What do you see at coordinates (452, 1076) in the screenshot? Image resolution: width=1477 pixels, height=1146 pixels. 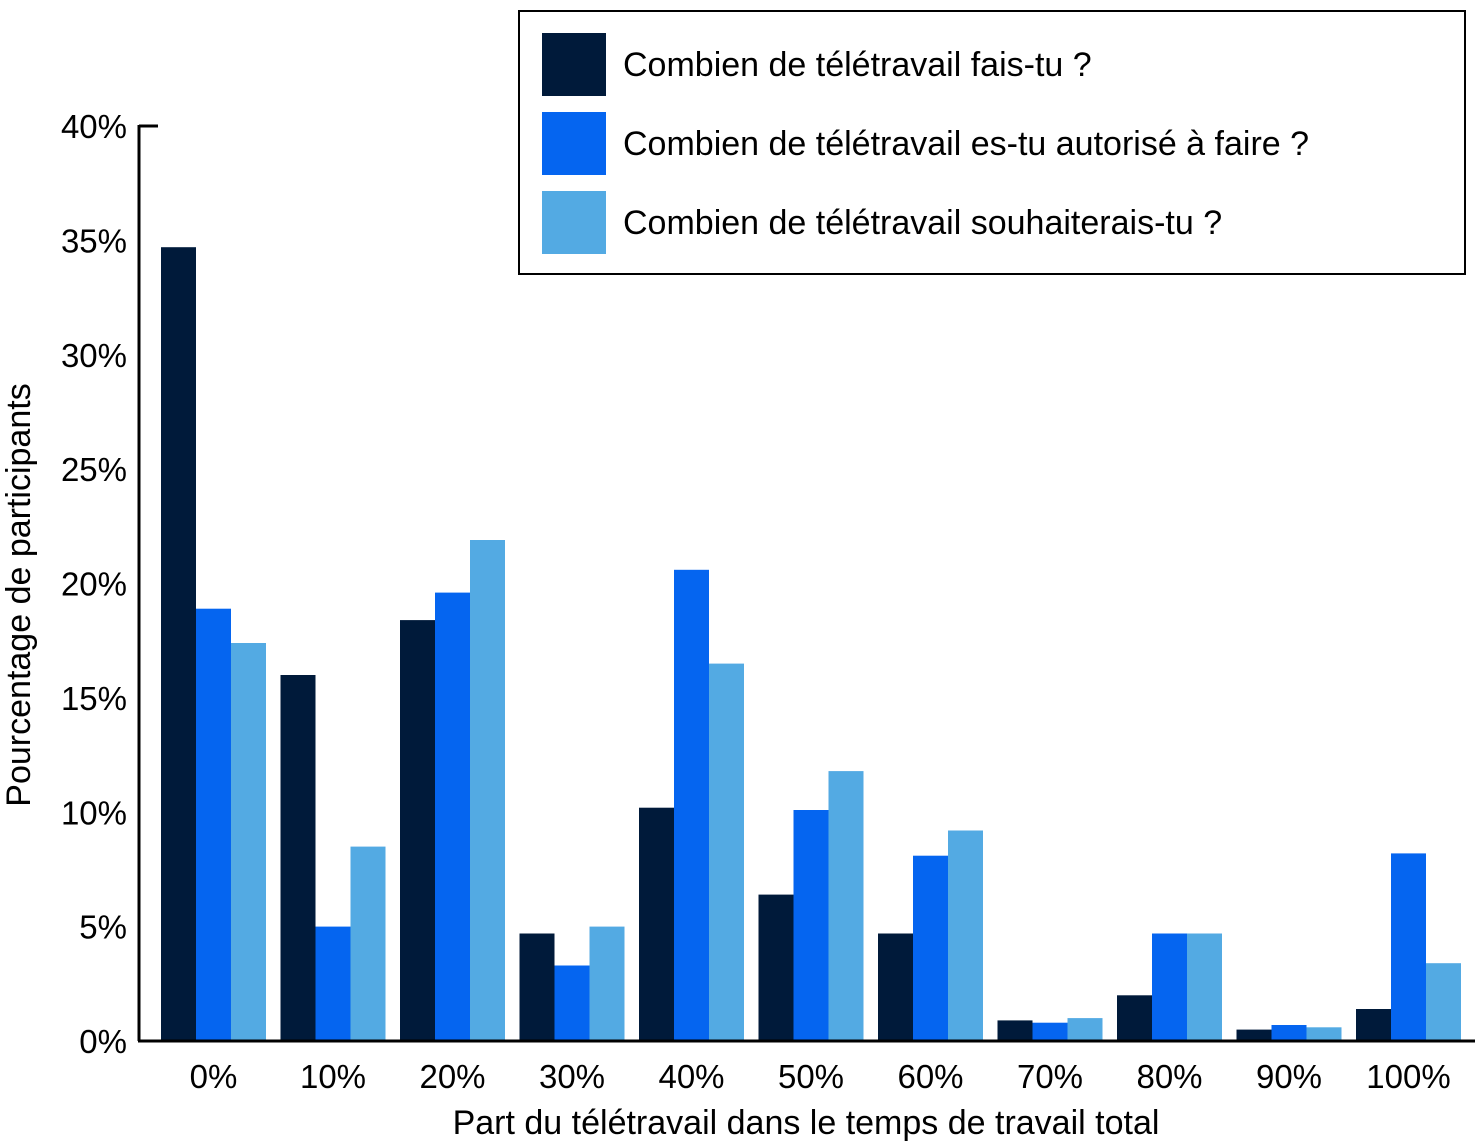 I see `x-tick-label: 20%` at bounding box center [452, 1076].